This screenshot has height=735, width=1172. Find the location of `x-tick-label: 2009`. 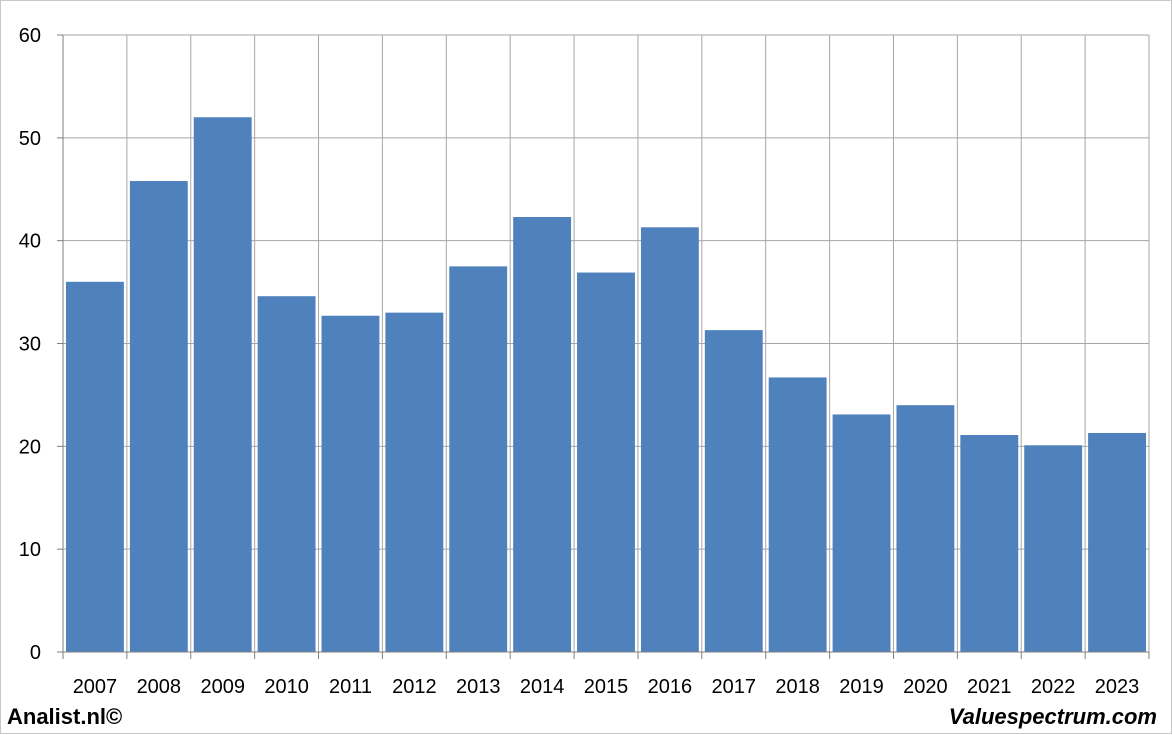

x-tick-label: 2009 is located at coordinates (222, 687).